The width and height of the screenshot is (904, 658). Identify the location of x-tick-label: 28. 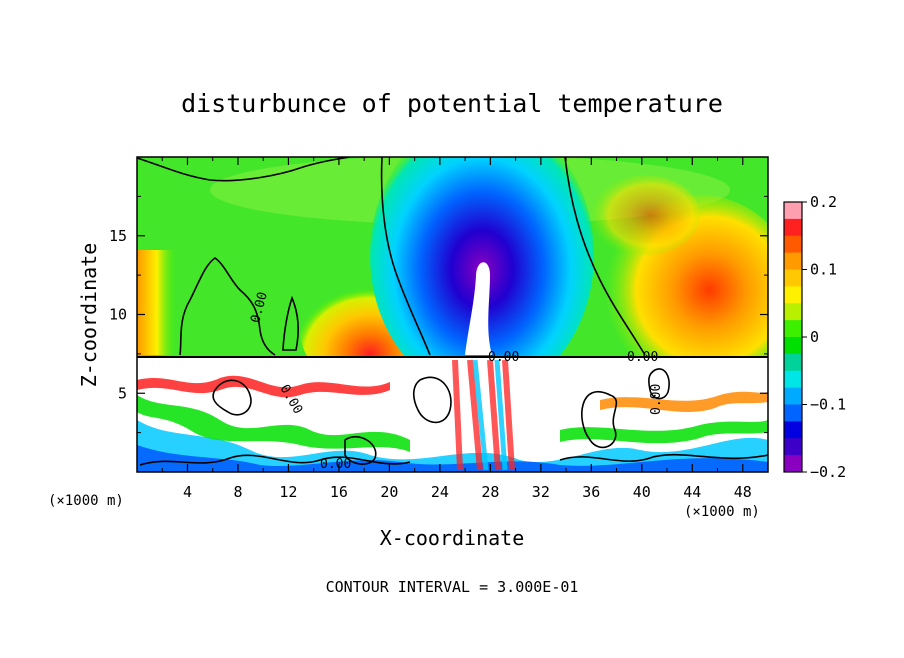
(490, 492).